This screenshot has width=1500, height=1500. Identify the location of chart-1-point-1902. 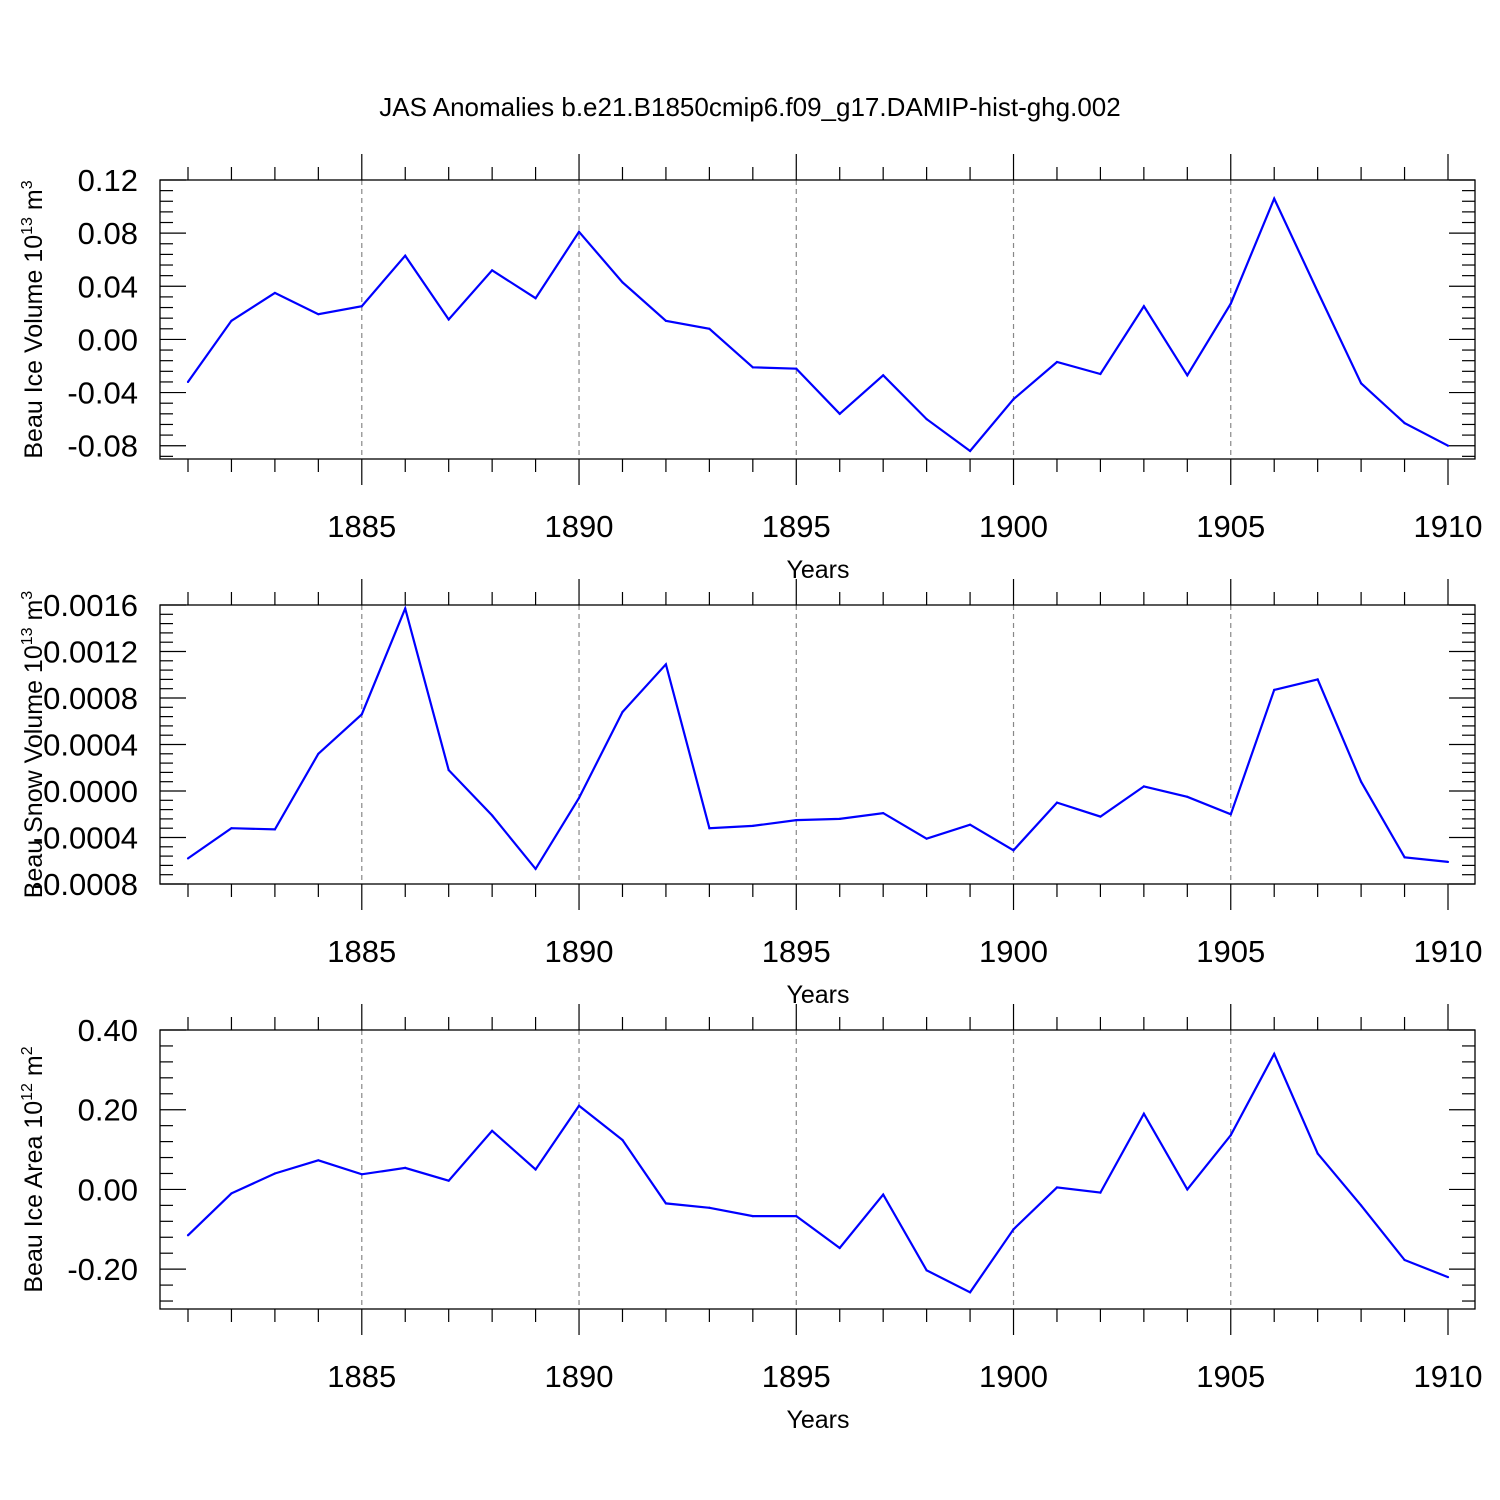
(1100, 374).